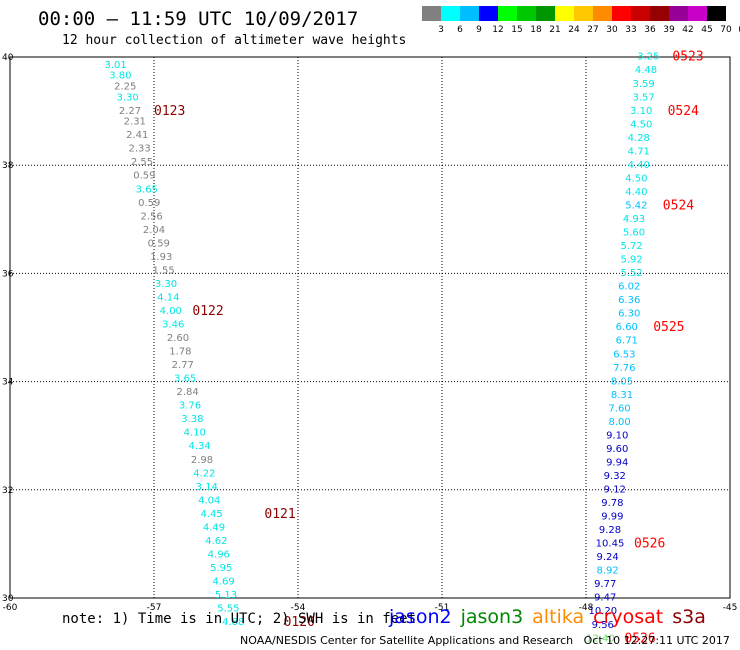 This screenshot has height=650, width=740. I want to click on wave-height-label: 3.80, so click(120, 76).